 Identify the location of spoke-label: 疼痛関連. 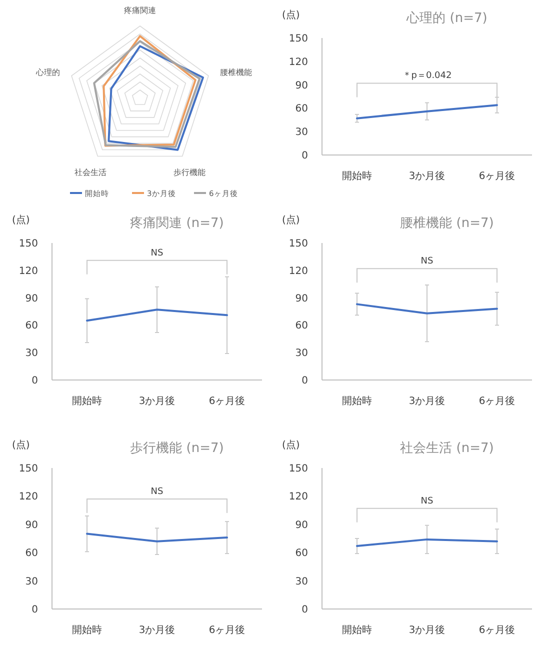
(140, 10).